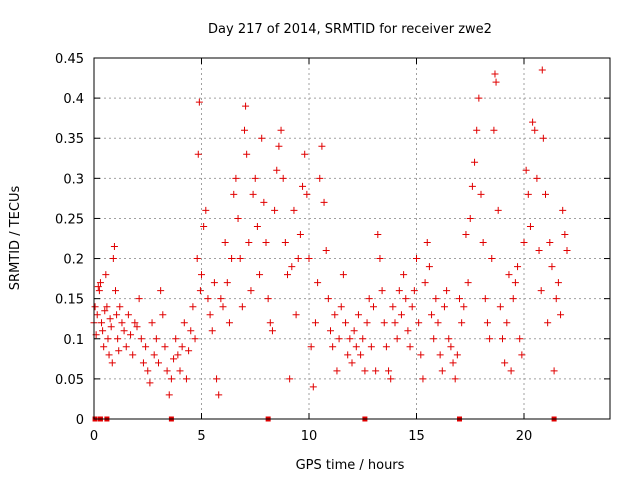 This screenshot has width=640, height=480. What do you see at coordinates (69, 59) in the screenshot?
I see `y-tick-label: 0.45` at bounding box center [69, 59].